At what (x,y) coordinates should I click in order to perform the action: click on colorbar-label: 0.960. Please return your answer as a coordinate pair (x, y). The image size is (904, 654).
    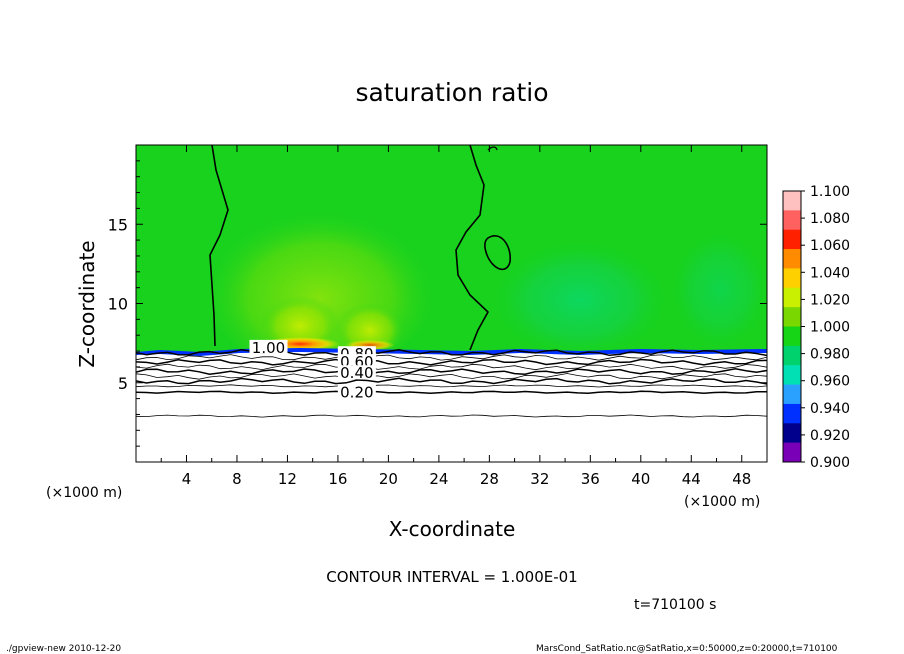
    Looking at the image, I should click on (830, 382).